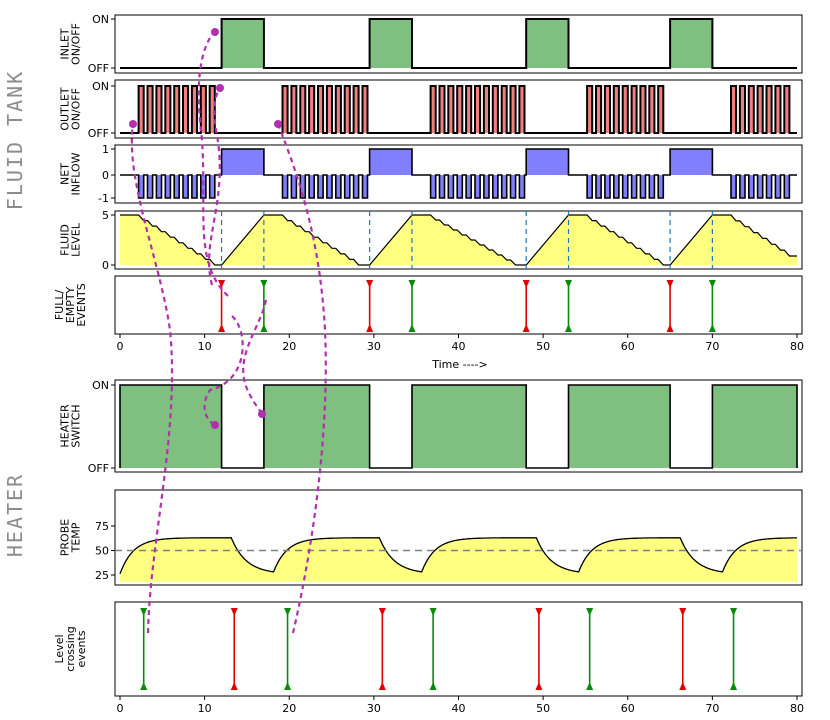  What do you see at coordinates (76, 239) in the screenshot?
I see `ylabel-level: LEVEL` at bounding box center [76, 239].